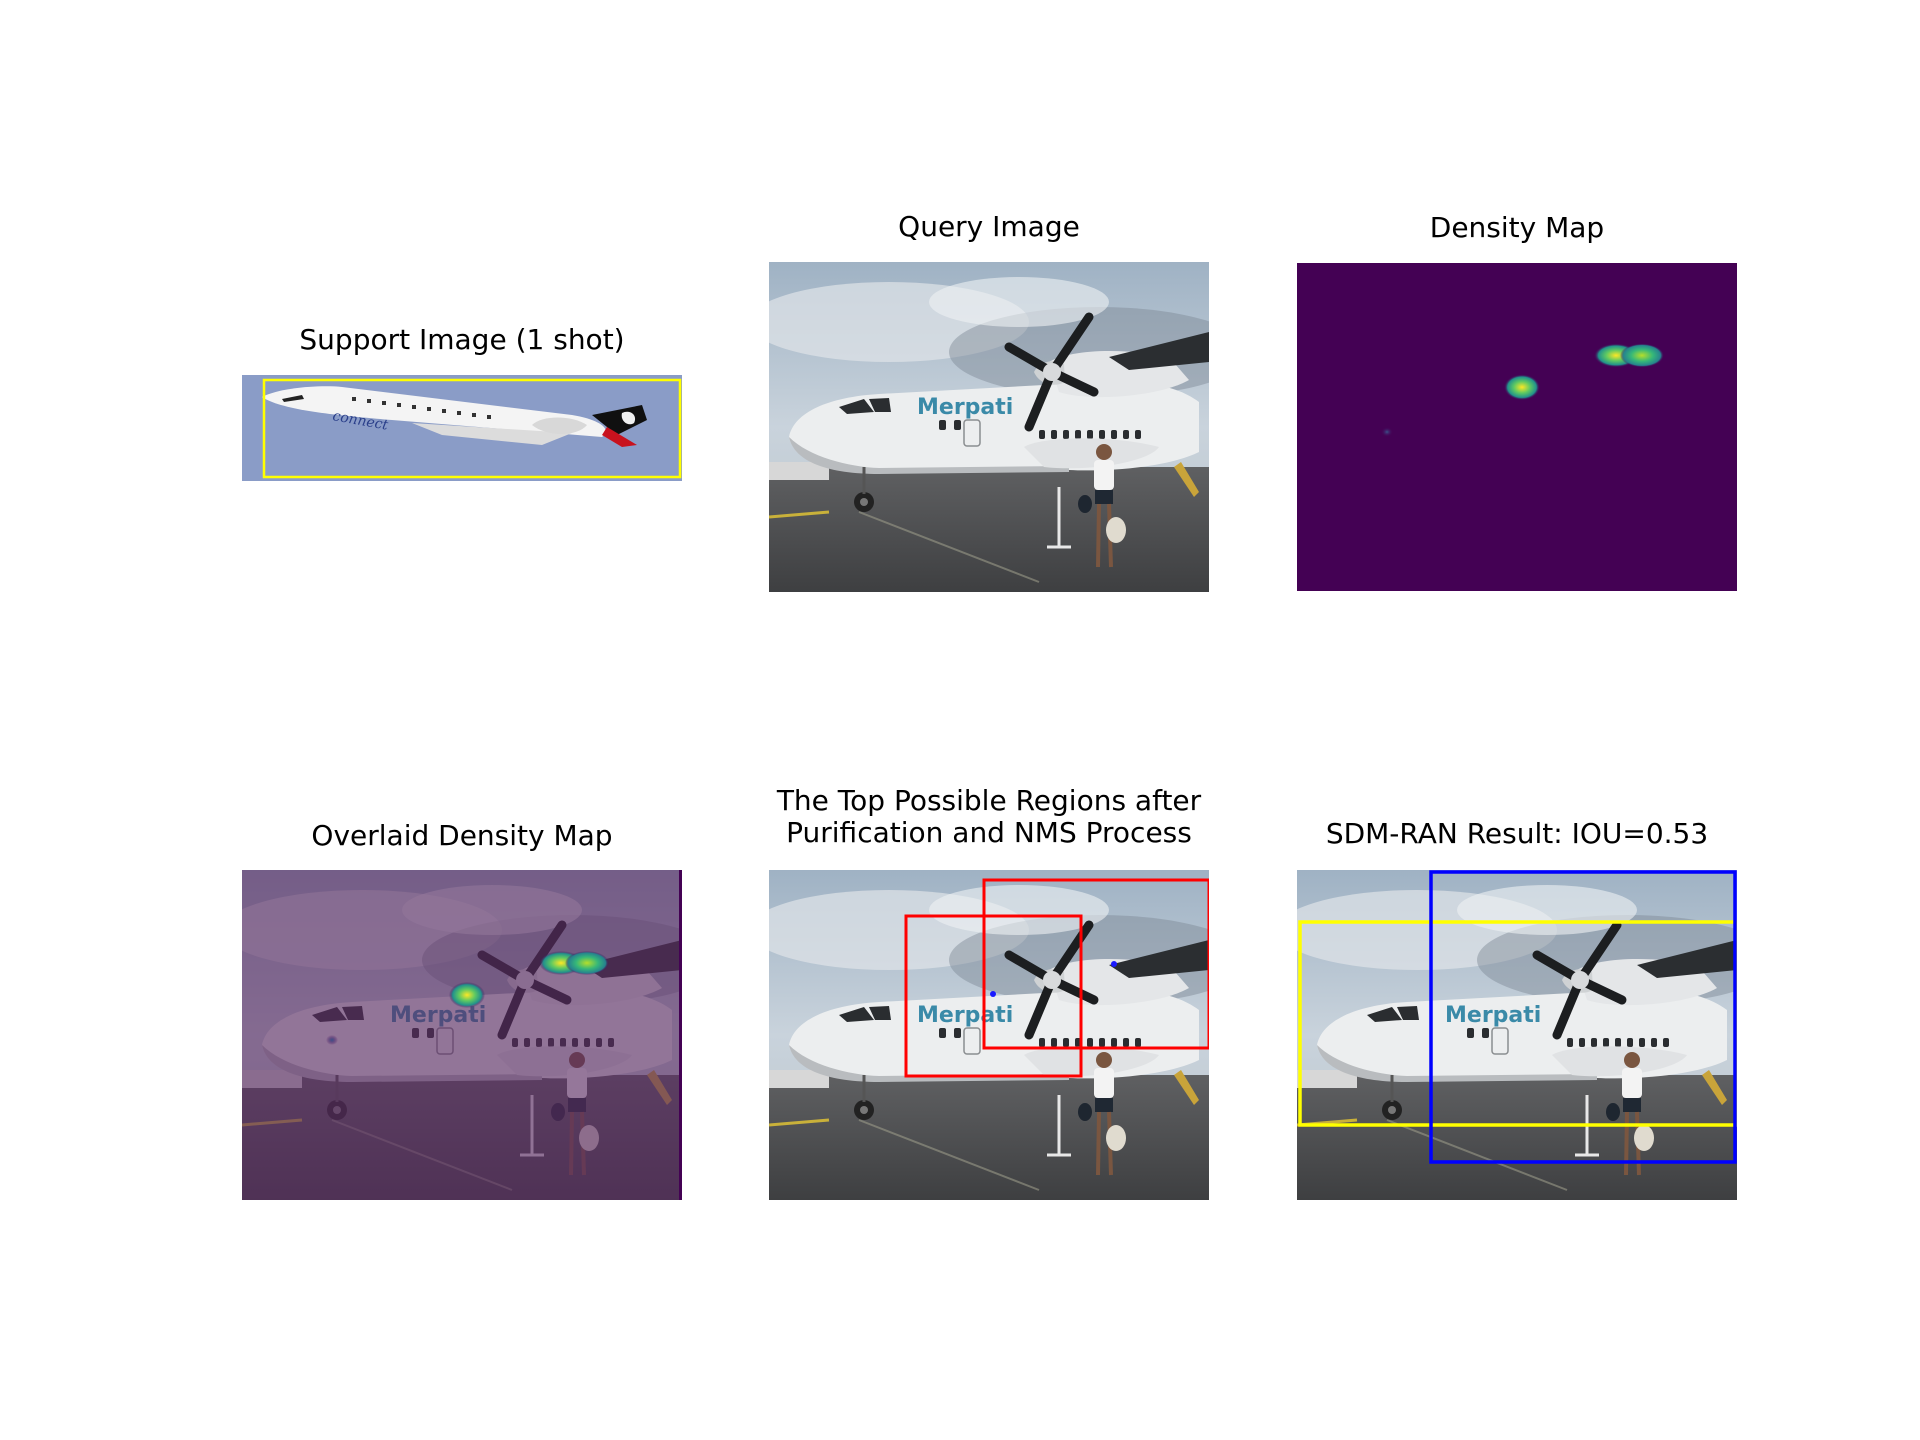 This screenshot has width=1920, height=1440. I want to click on result-livery-text: Merpati, so click(1493, 1015).